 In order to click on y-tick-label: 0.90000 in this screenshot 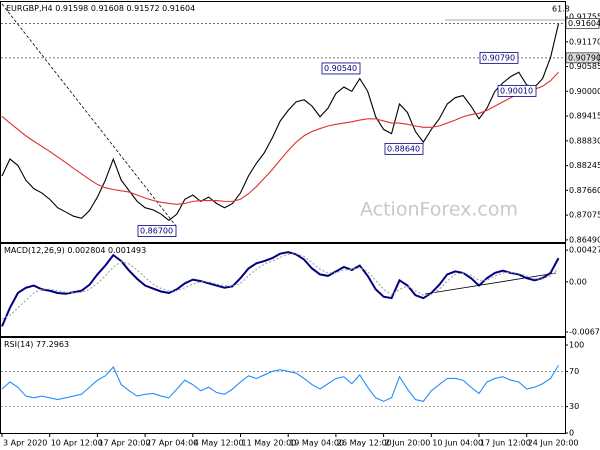, I will do `click(584, 91)`.